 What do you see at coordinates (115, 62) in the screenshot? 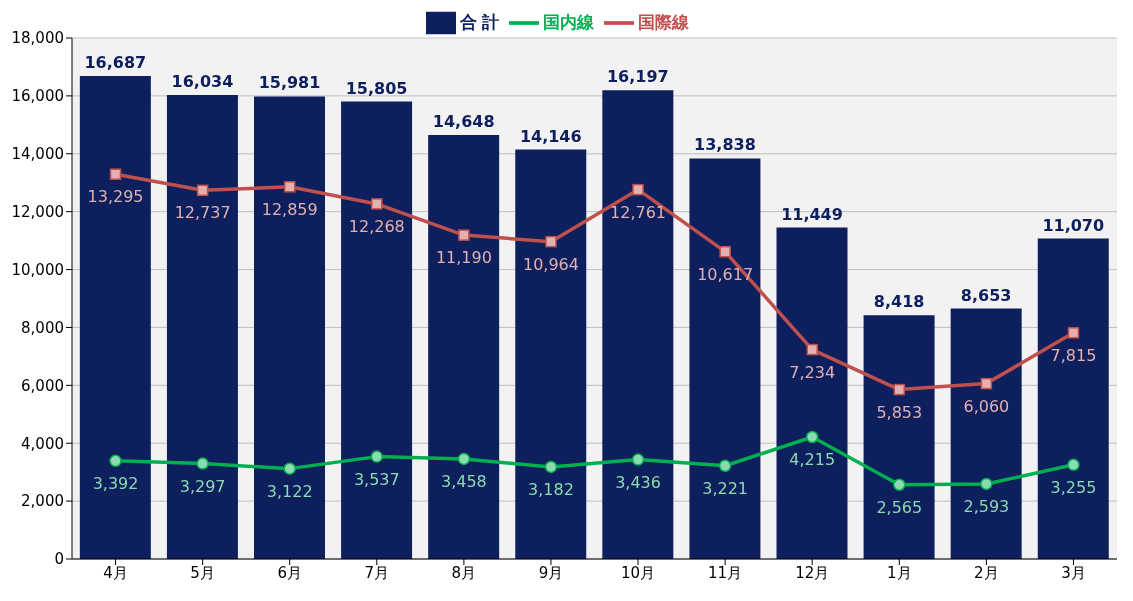
I see `data-label: 16,687` at bounding box center [115, 62].